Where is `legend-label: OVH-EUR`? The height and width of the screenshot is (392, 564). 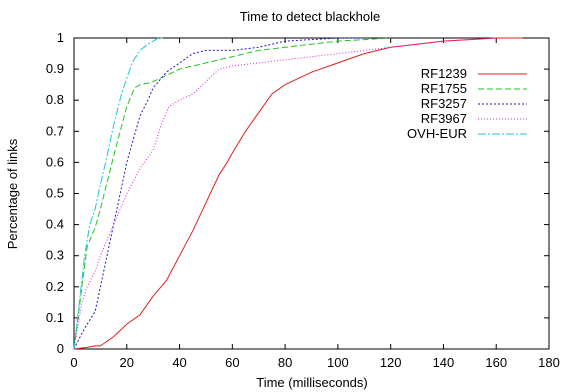 legend-label: OVH-EUR is located at coordinates (437, 133).